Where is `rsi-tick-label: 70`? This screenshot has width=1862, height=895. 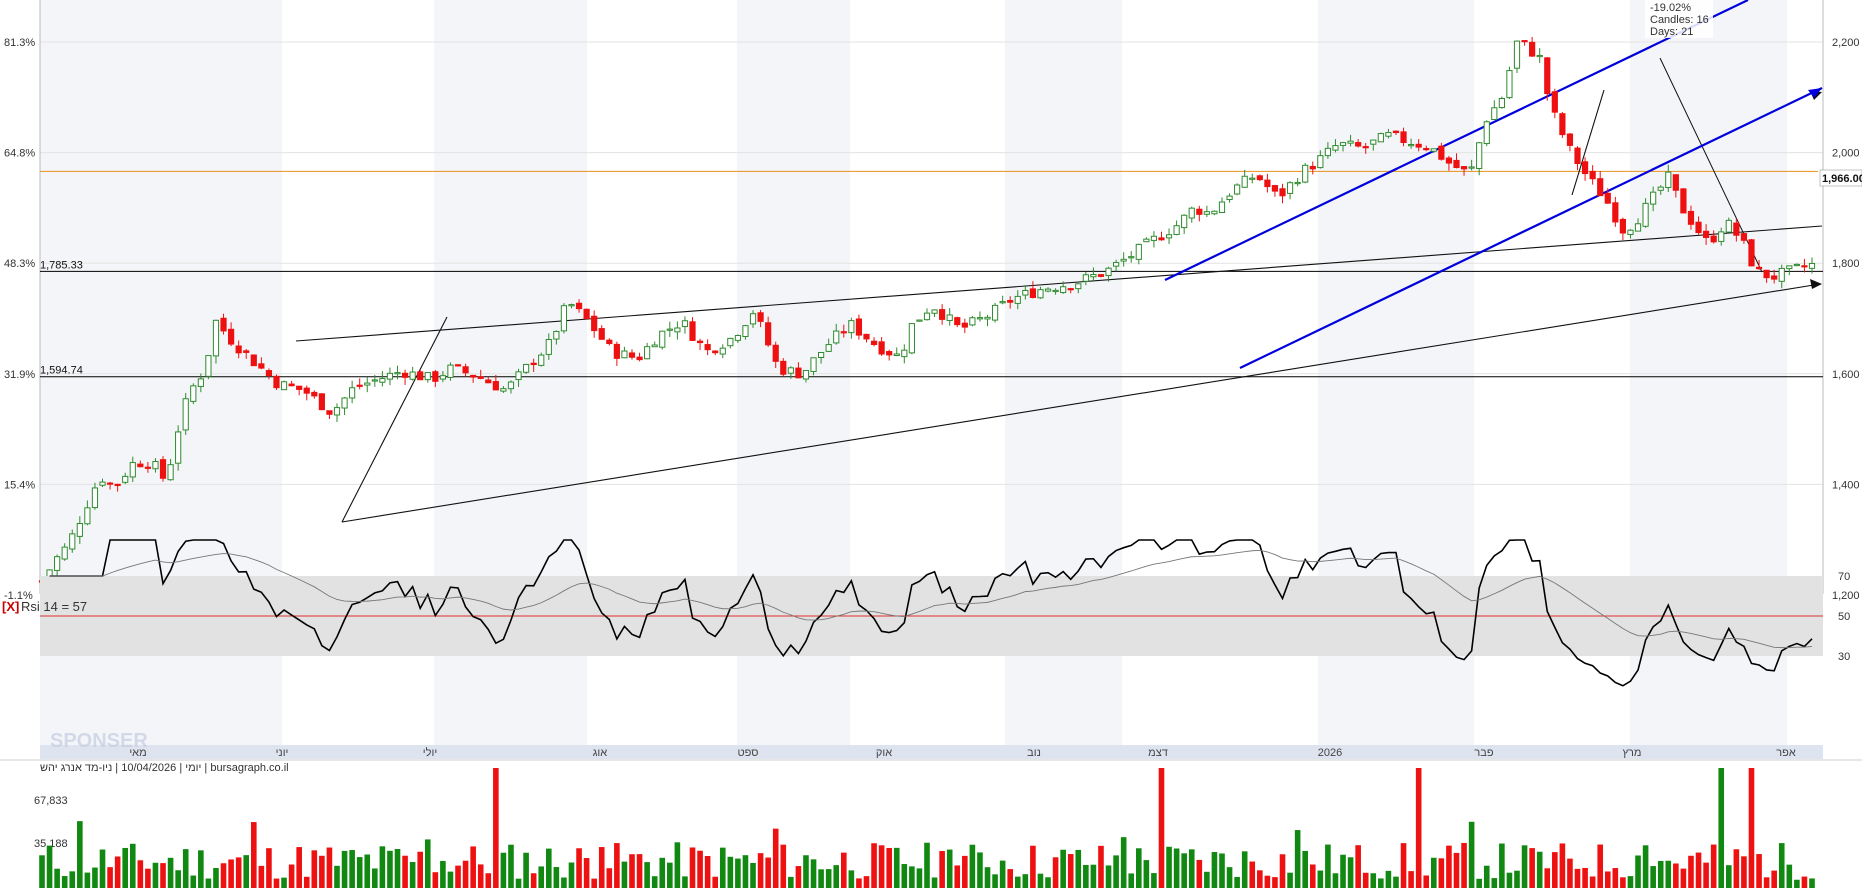 rsi-tick-label: 70 is located at coordinates (1844, 577).